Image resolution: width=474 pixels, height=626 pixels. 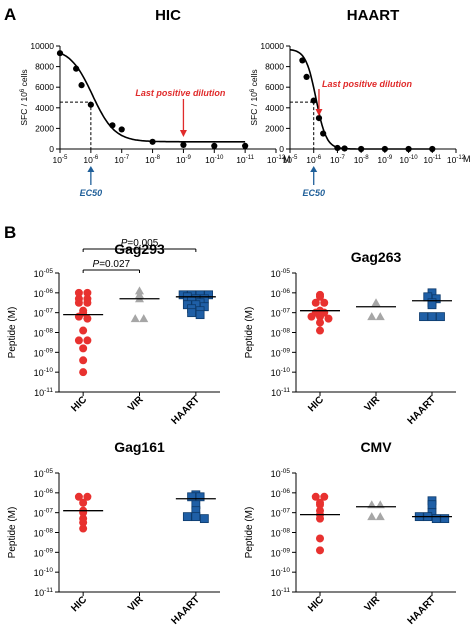 What do you see at coordinates (12, 333) in the screenshot?
I see `y-axis-label: Peptide (M)` at bounding box center [12, 333].